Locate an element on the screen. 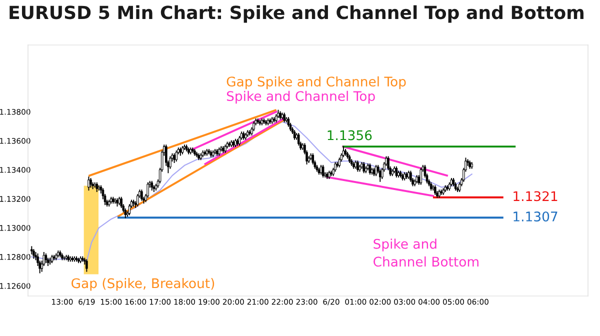 The height and width of the screenshot is (336, 600). series-label: 1.1356 is located at coordinates (350, 135).